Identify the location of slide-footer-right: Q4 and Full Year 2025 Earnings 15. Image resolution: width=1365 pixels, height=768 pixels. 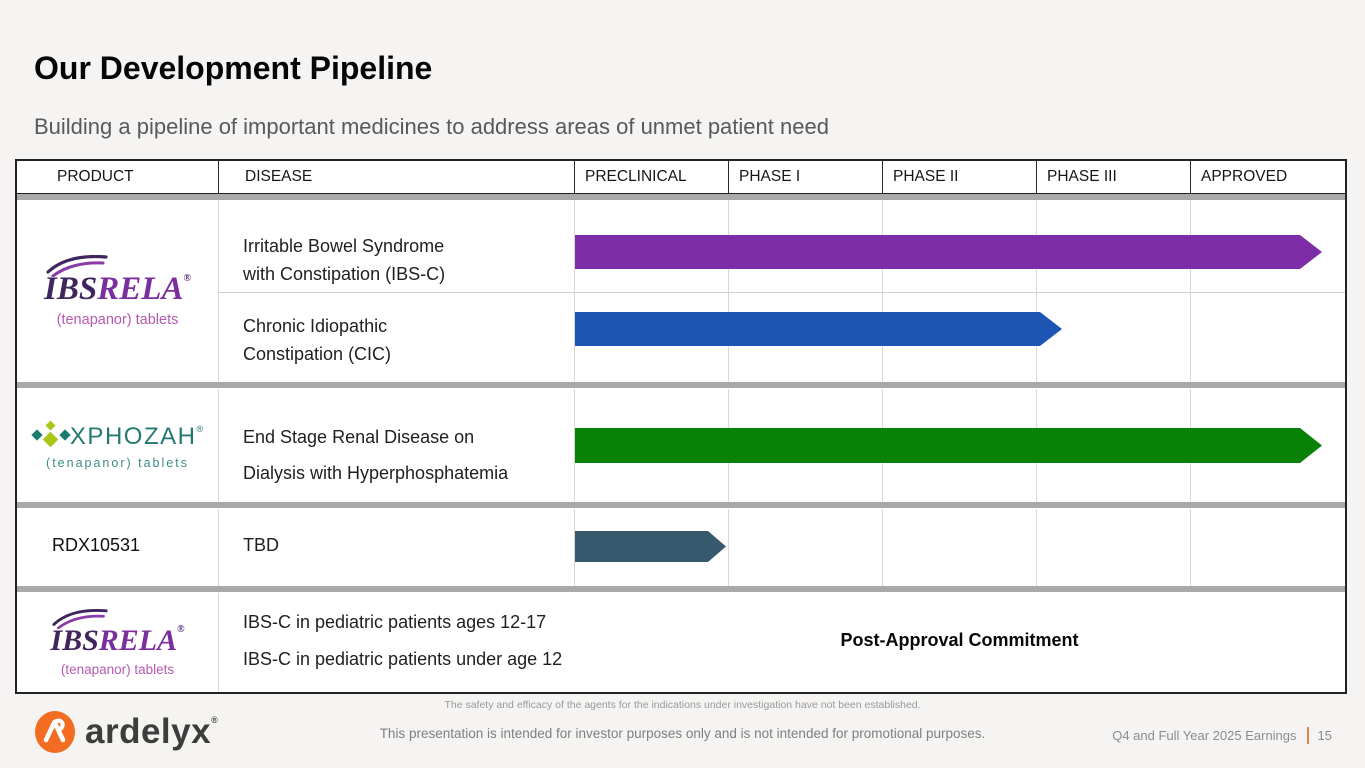
(1222, 735).